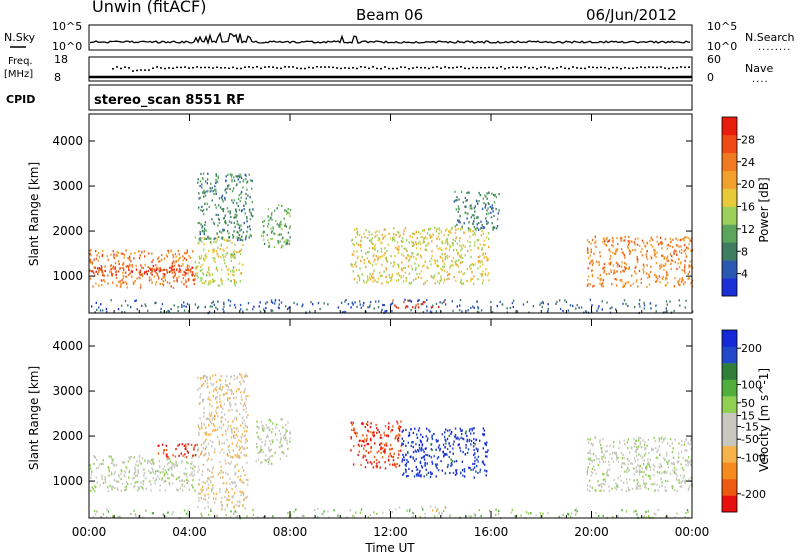  I want to click on nsearch-label: N.Search, so click(770, 37).